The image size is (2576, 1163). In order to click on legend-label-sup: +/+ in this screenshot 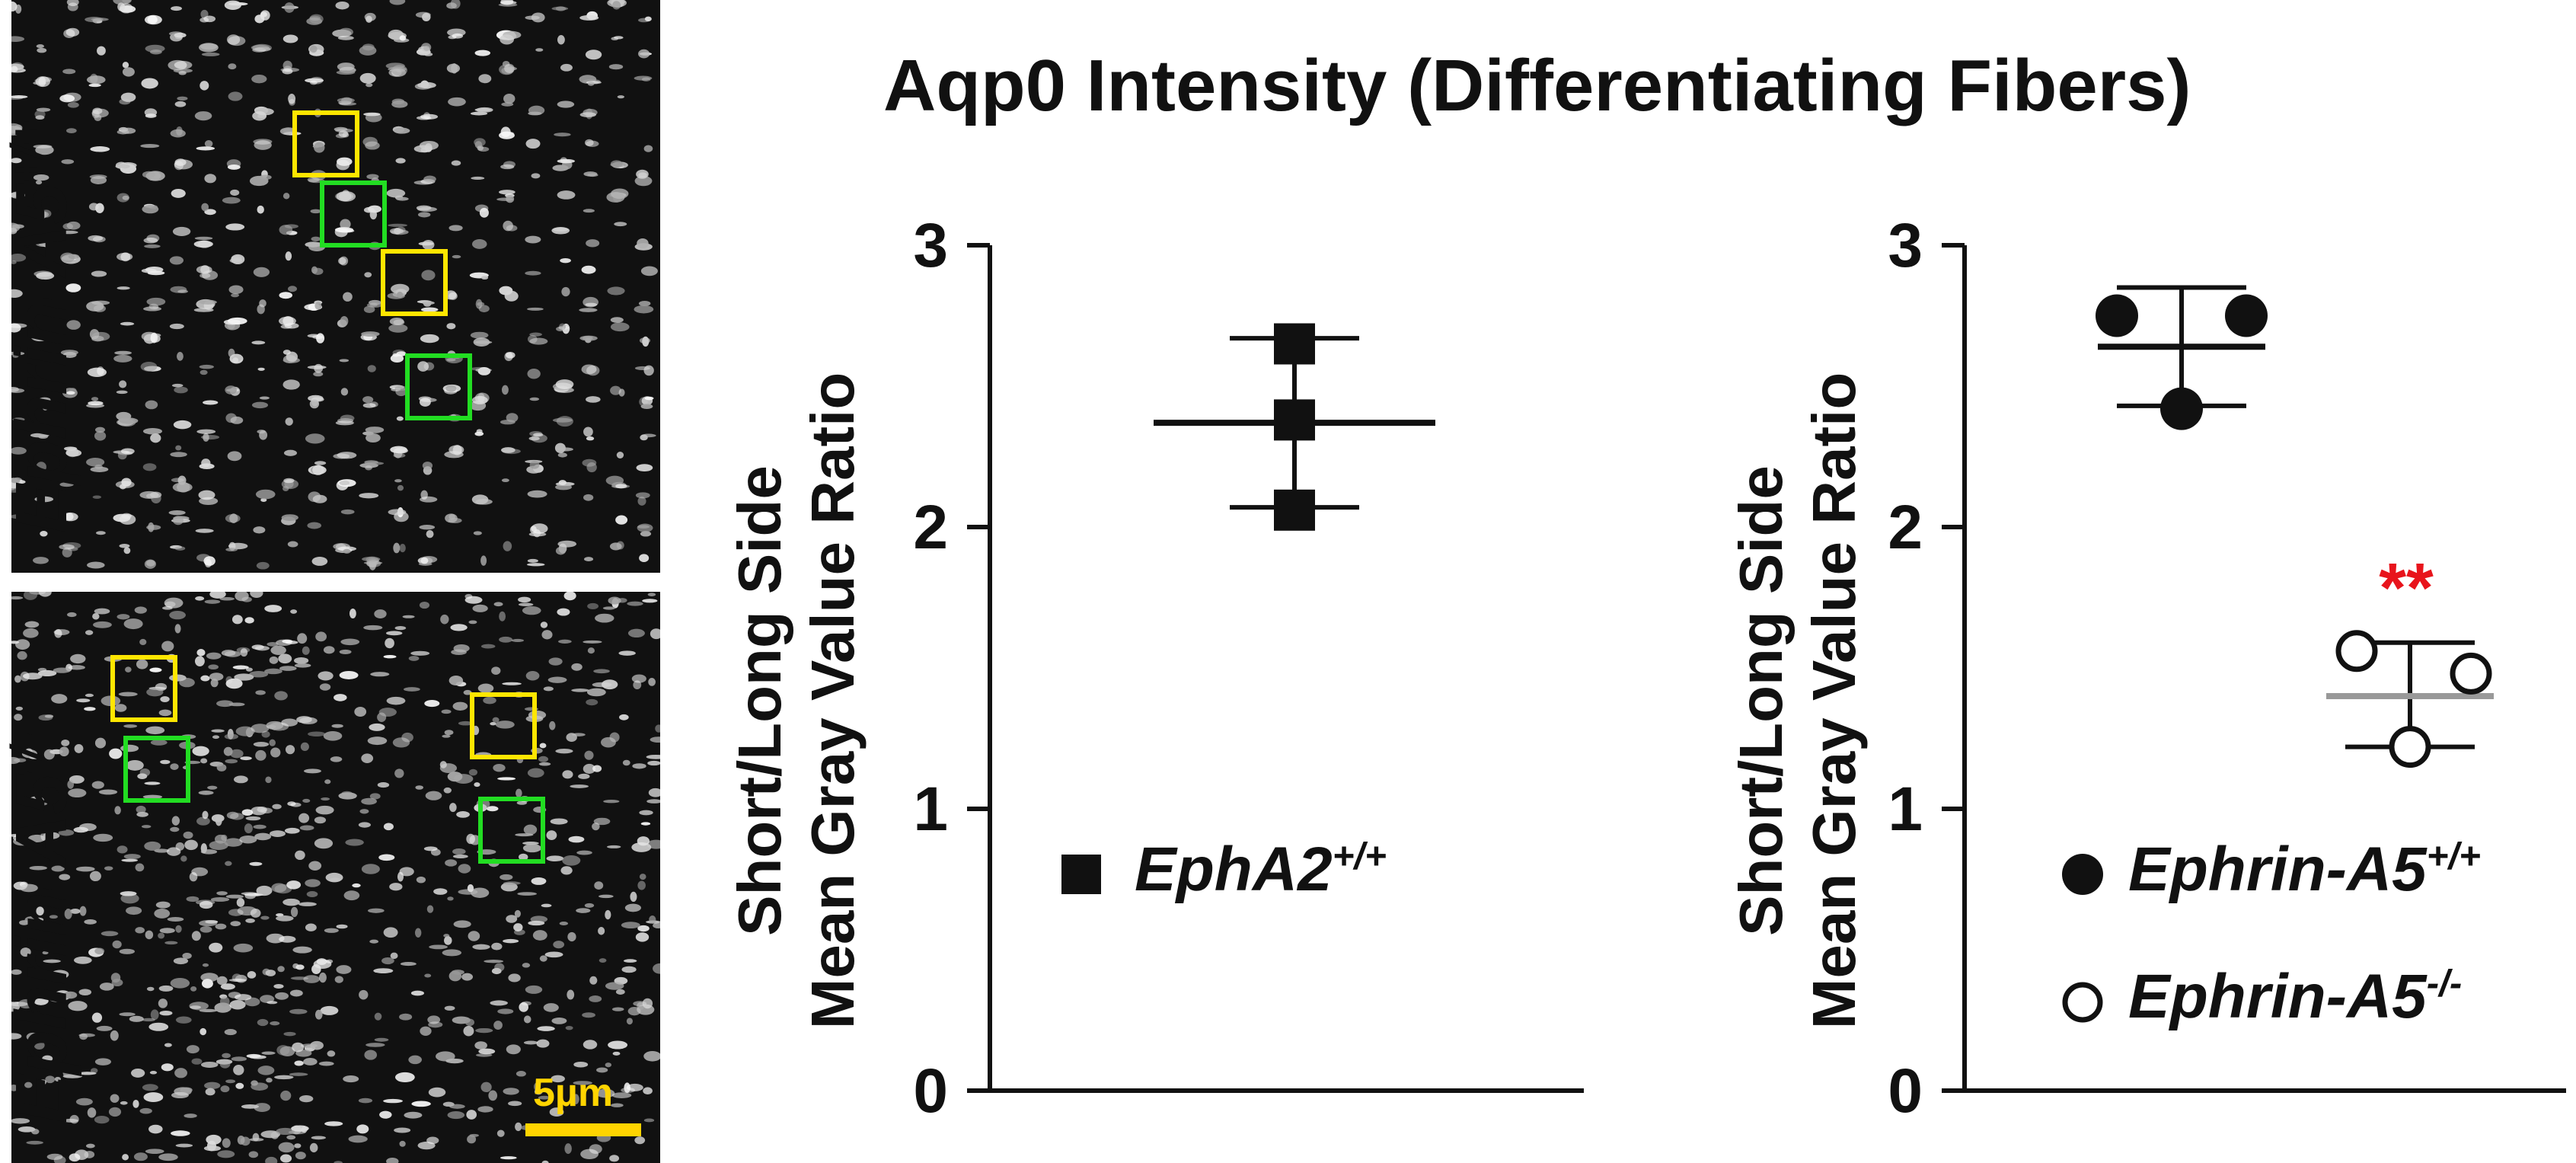, I will do `click(2453, 856)`.